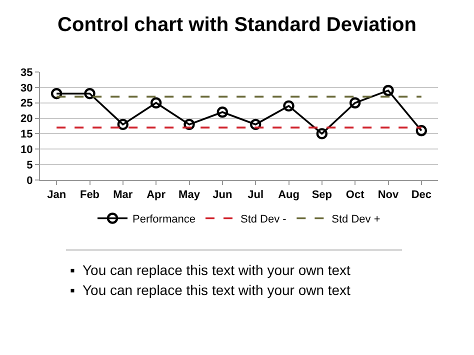 The height and width of the screenshot is (355, 474). What do you see at coordinates (26, 150) in the screenshot?
I see `y-tick-label: 10` at bounding box center [26, 150].